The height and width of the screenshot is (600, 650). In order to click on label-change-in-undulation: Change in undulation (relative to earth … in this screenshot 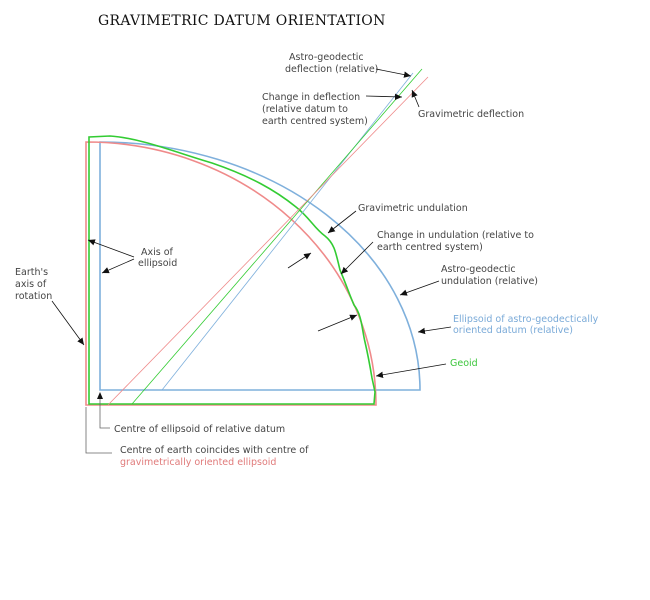, I will do `click(457, 241)`.